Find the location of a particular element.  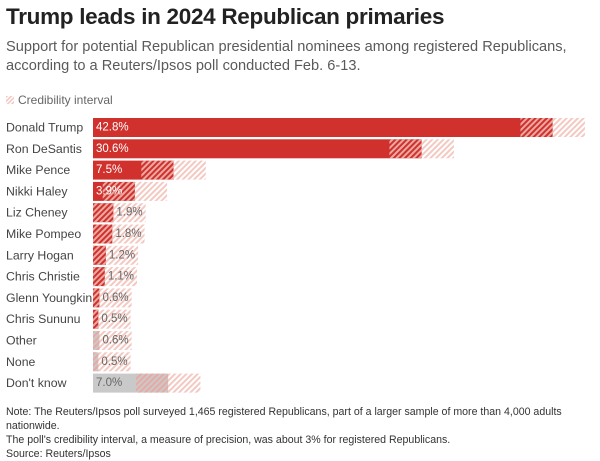

category-label: None is located at coordinates (21, 362).